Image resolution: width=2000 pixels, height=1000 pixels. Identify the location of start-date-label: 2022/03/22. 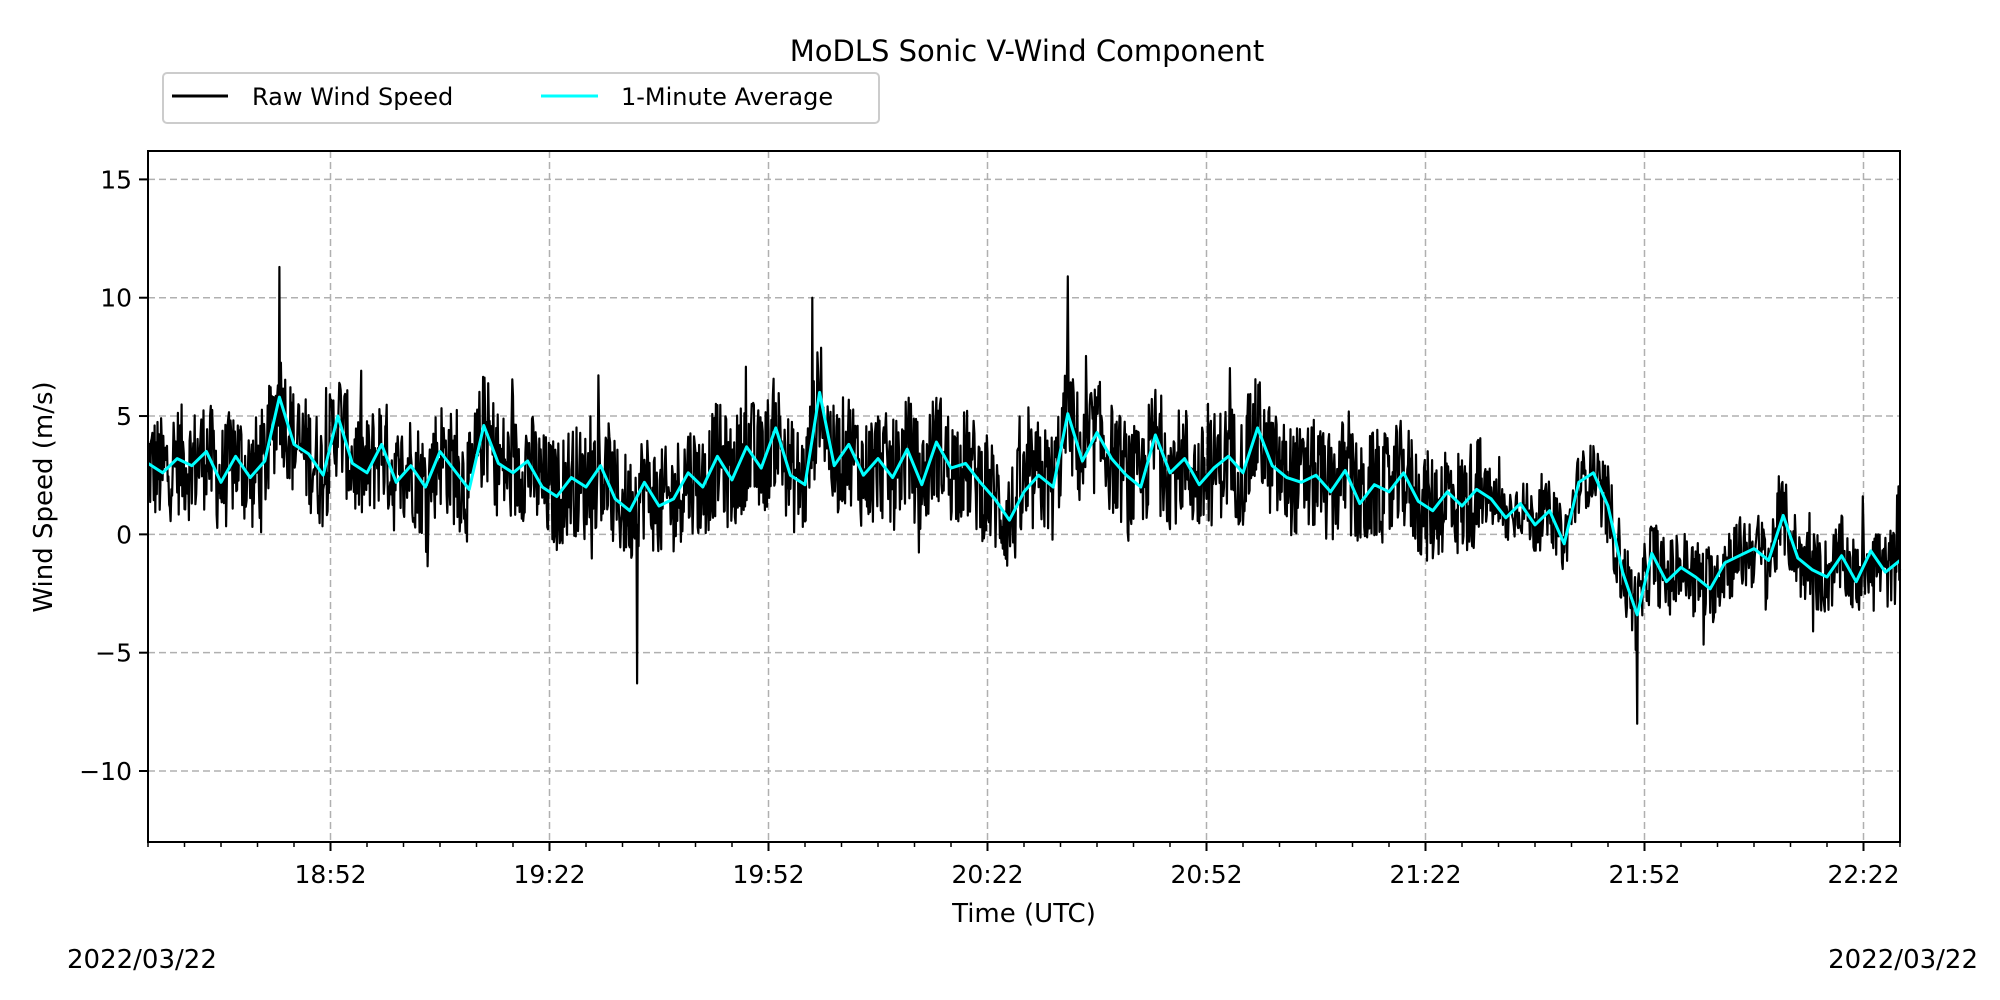
(142, 960).